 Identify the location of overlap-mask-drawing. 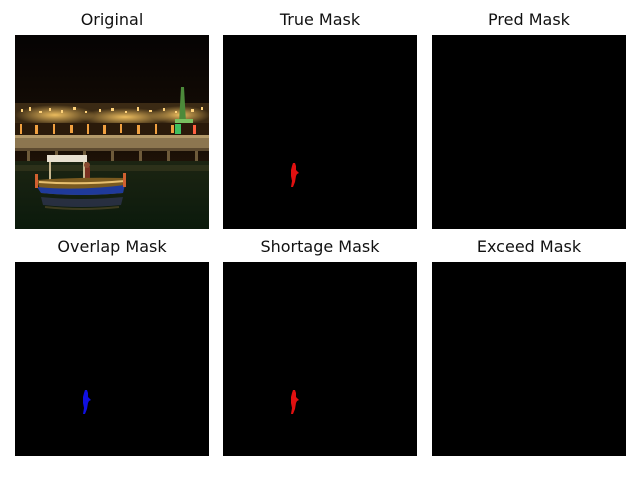
(87, 402).